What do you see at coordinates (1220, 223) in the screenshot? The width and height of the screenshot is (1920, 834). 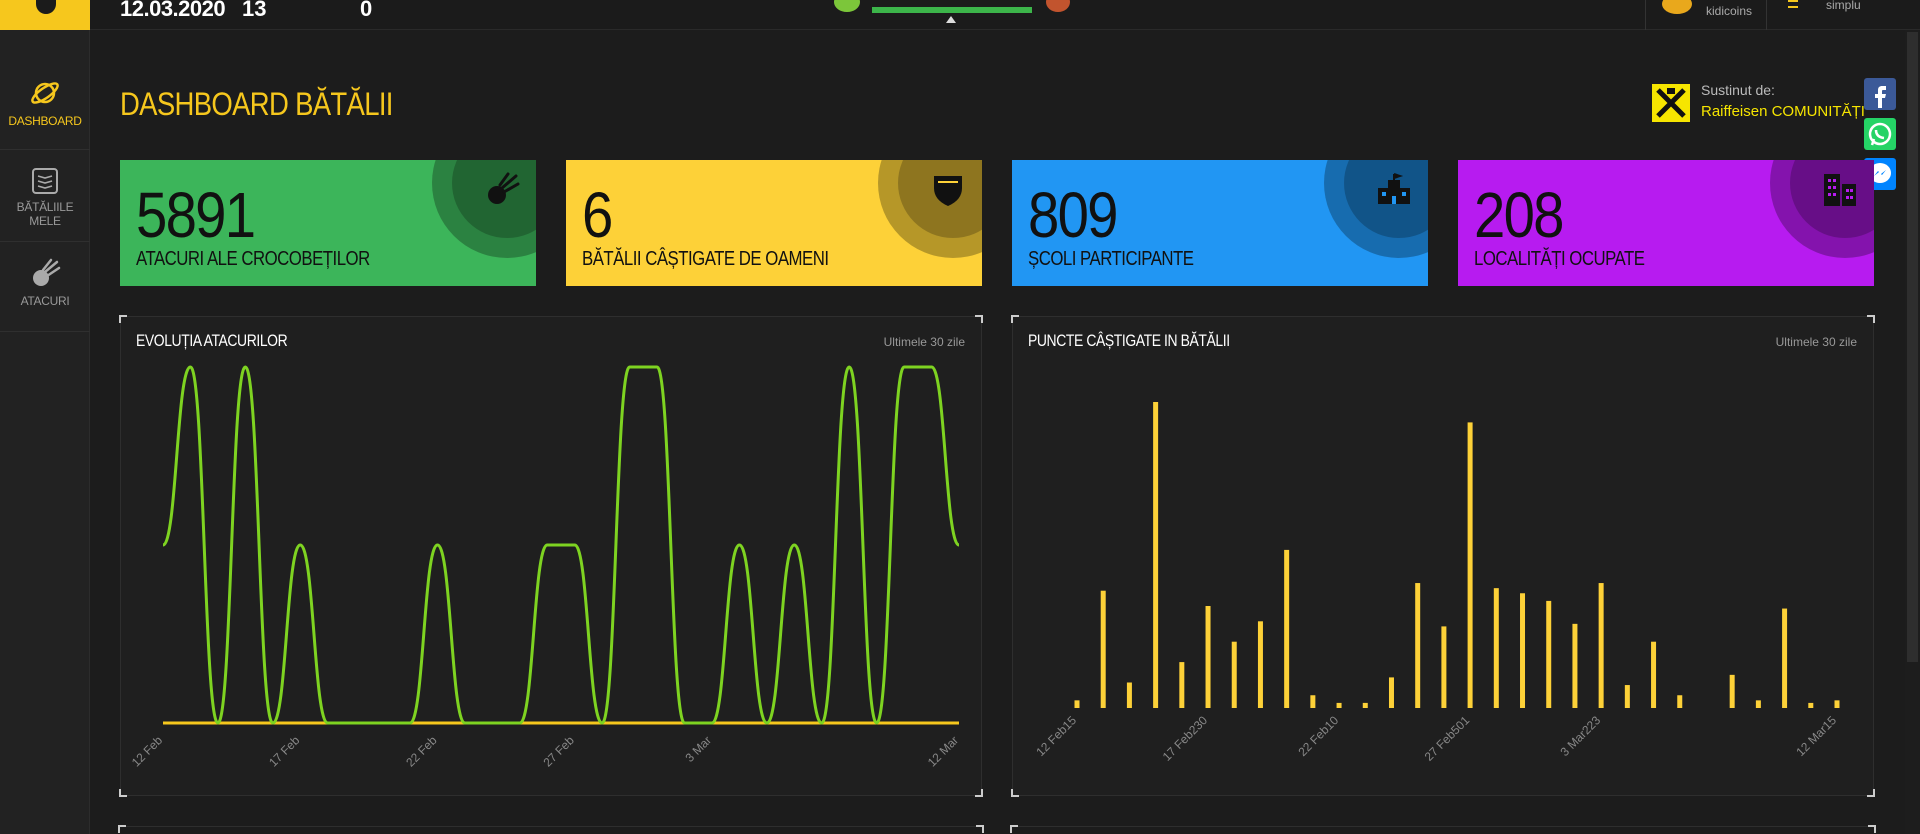 I see `stat-card-schools: 809 ȘCOLI PARTICIPANTE` at bounding box center [1220, 223].